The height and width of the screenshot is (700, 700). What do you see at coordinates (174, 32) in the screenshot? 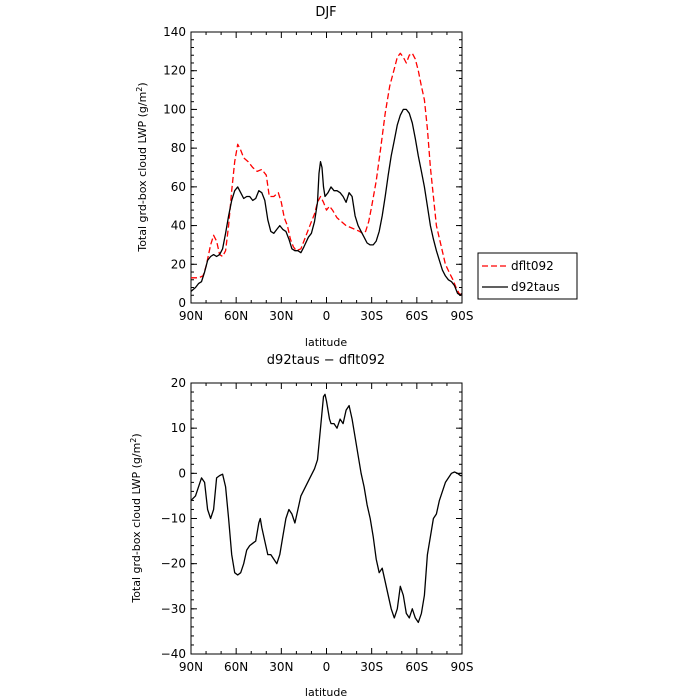
I see `y-tick-label: 140` at bounding box center [174, 32].